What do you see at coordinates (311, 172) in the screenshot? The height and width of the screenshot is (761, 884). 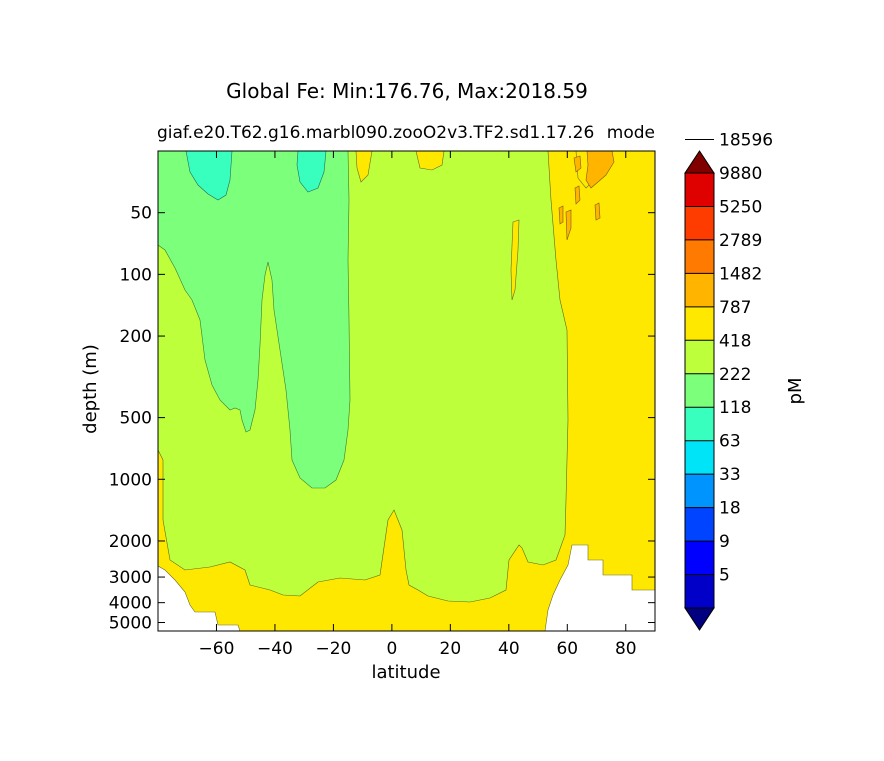 I see `contour-band-222-418-subtropical` at bounding box center [311, 172].